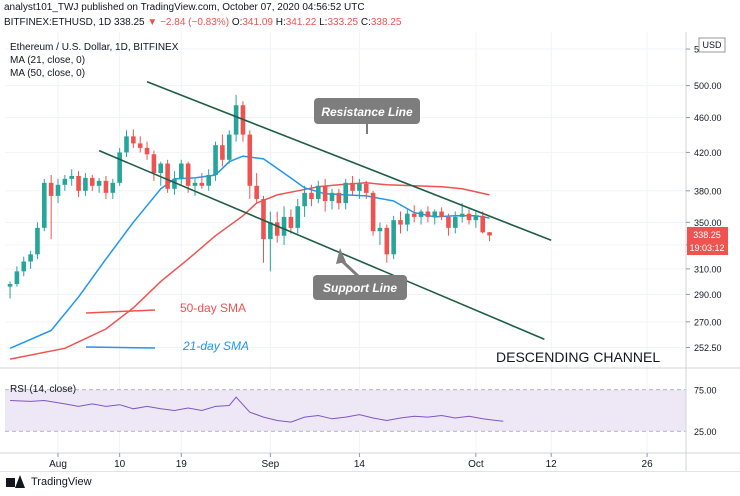  I want to click on time-tick-label: 10, so click(120, 464).